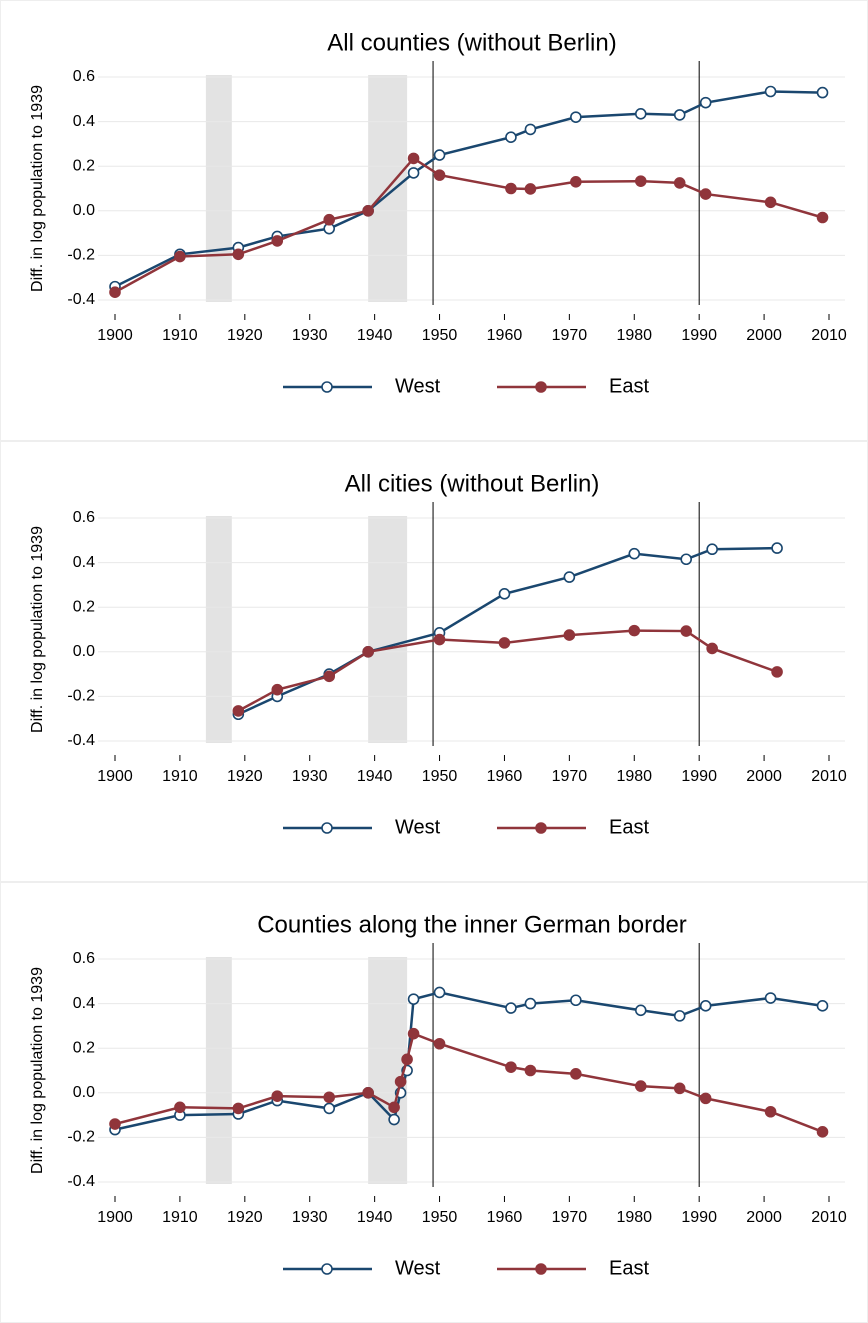 Image resolution: width=868 pixels, height=1323 pixels. Describe the element at coordinates (81, 255) in the screenshot. I see `y-tick-label: -0.2` at that location.